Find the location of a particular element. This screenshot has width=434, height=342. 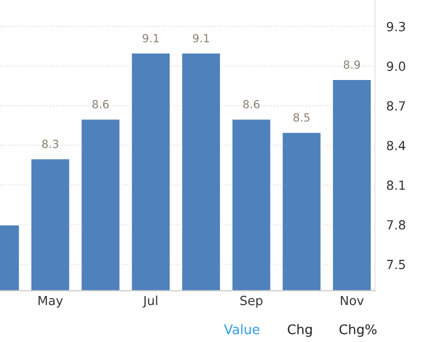

data-label: 8.3 is located at coordinates (50, 144).